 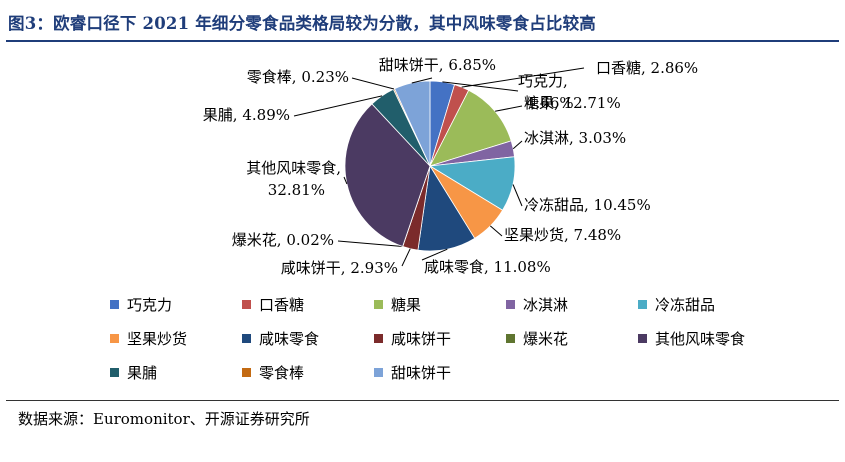 What do you see at coordinates (142, 373) in the screenshot?
I see `legend-label-10: 果脯` at bounding box center [142, 373].